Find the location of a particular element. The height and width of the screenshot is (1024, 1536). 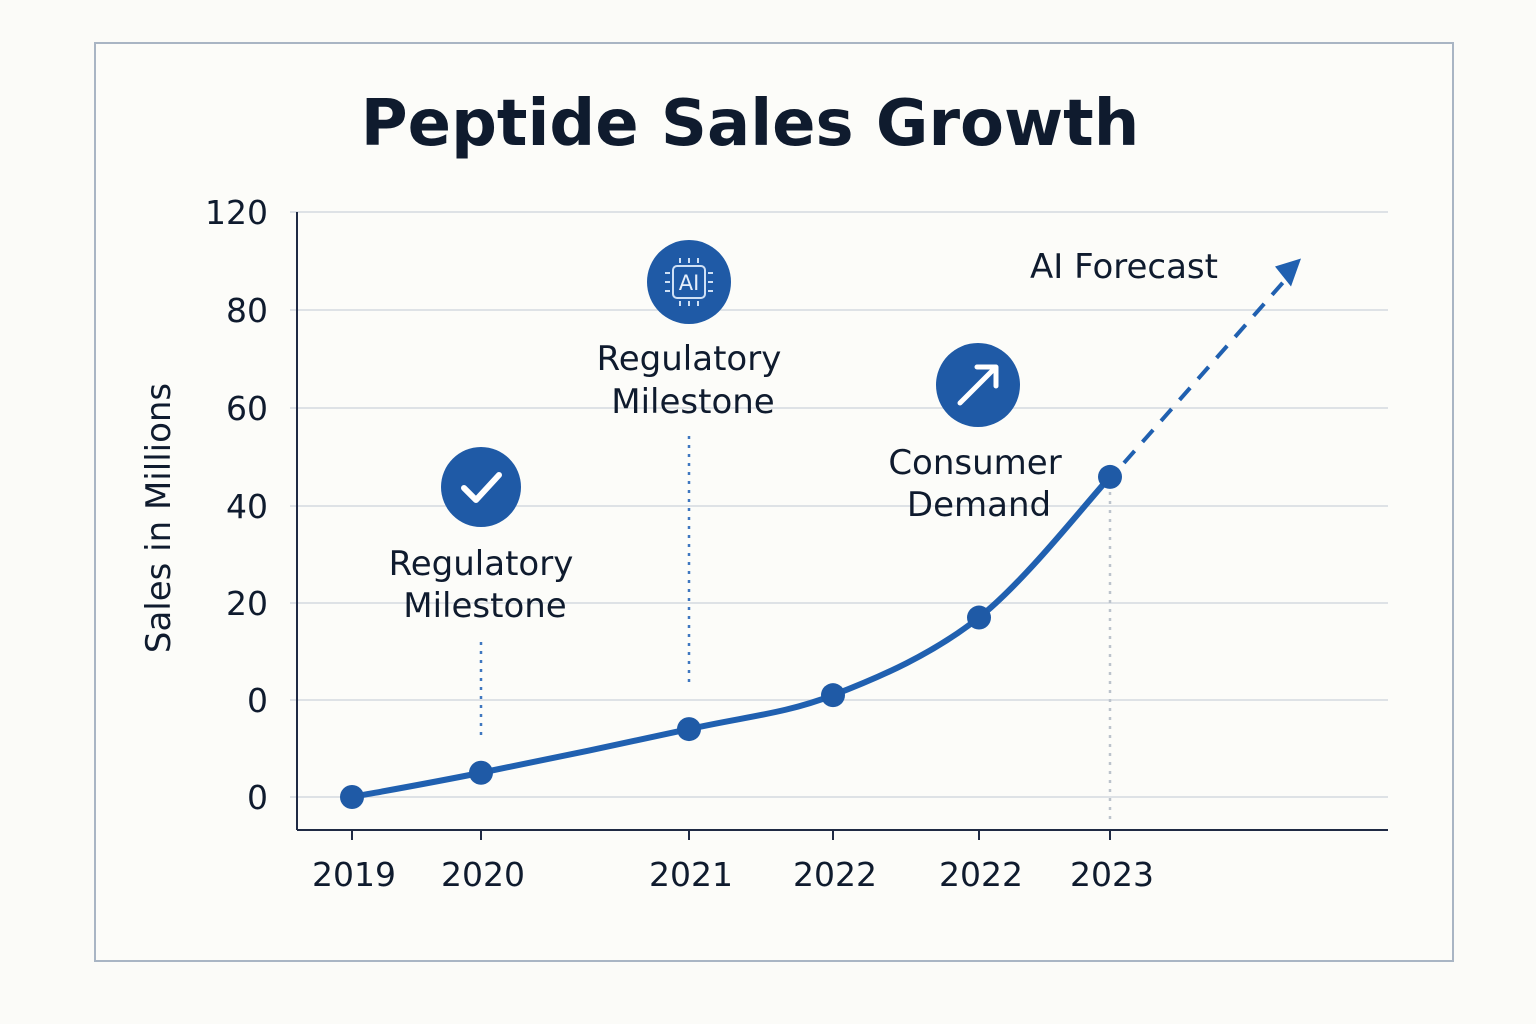

y-tick-label: 120 is located at coordinates (236, 212).